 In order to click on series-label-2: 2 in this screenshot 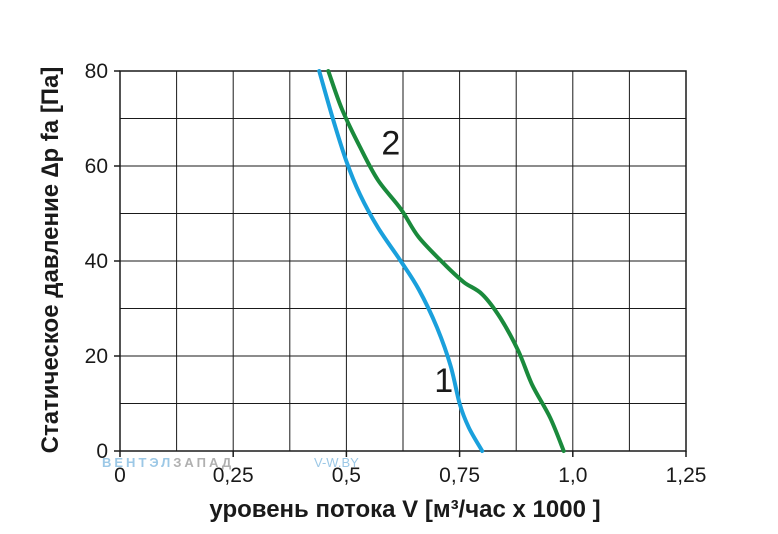, I will do `click(390, 143)`.